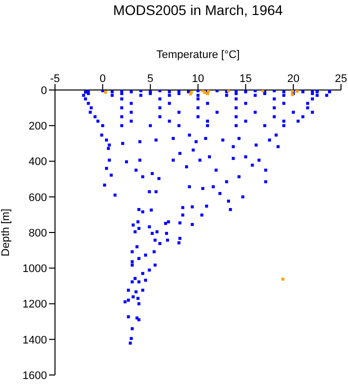  What do you see at coordinates (341, 79) in the screenshot?
I see `x-tick-label: 25` at bounding box center [341, 79].